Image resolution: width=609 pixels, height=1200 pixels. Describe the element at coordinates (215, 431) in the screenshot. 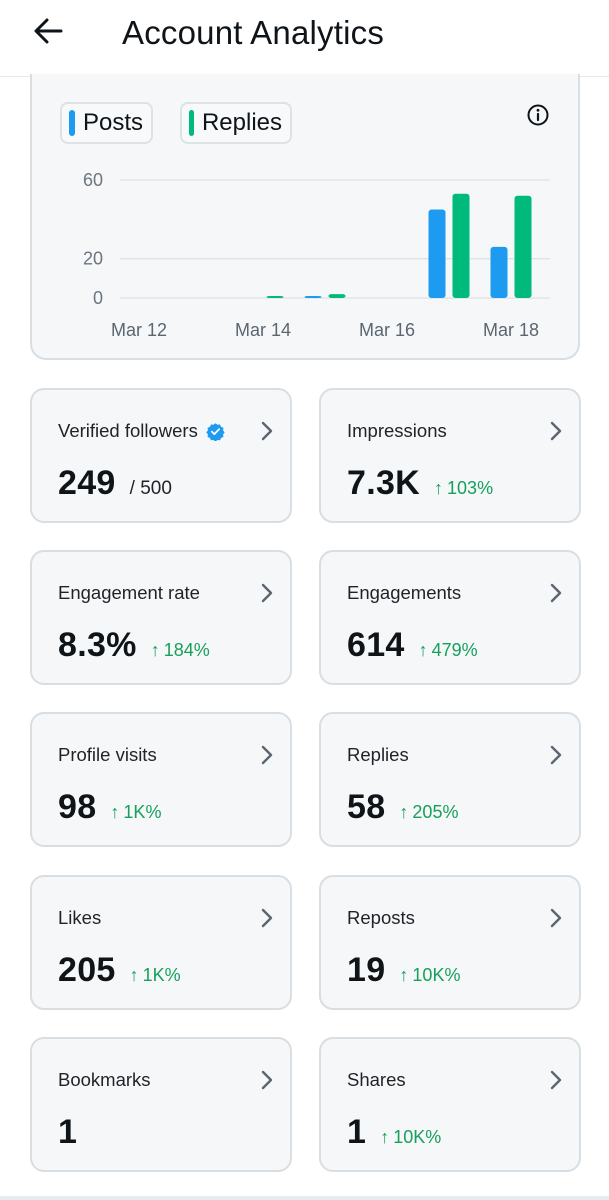

I see `verified-badge-icon` at that location.